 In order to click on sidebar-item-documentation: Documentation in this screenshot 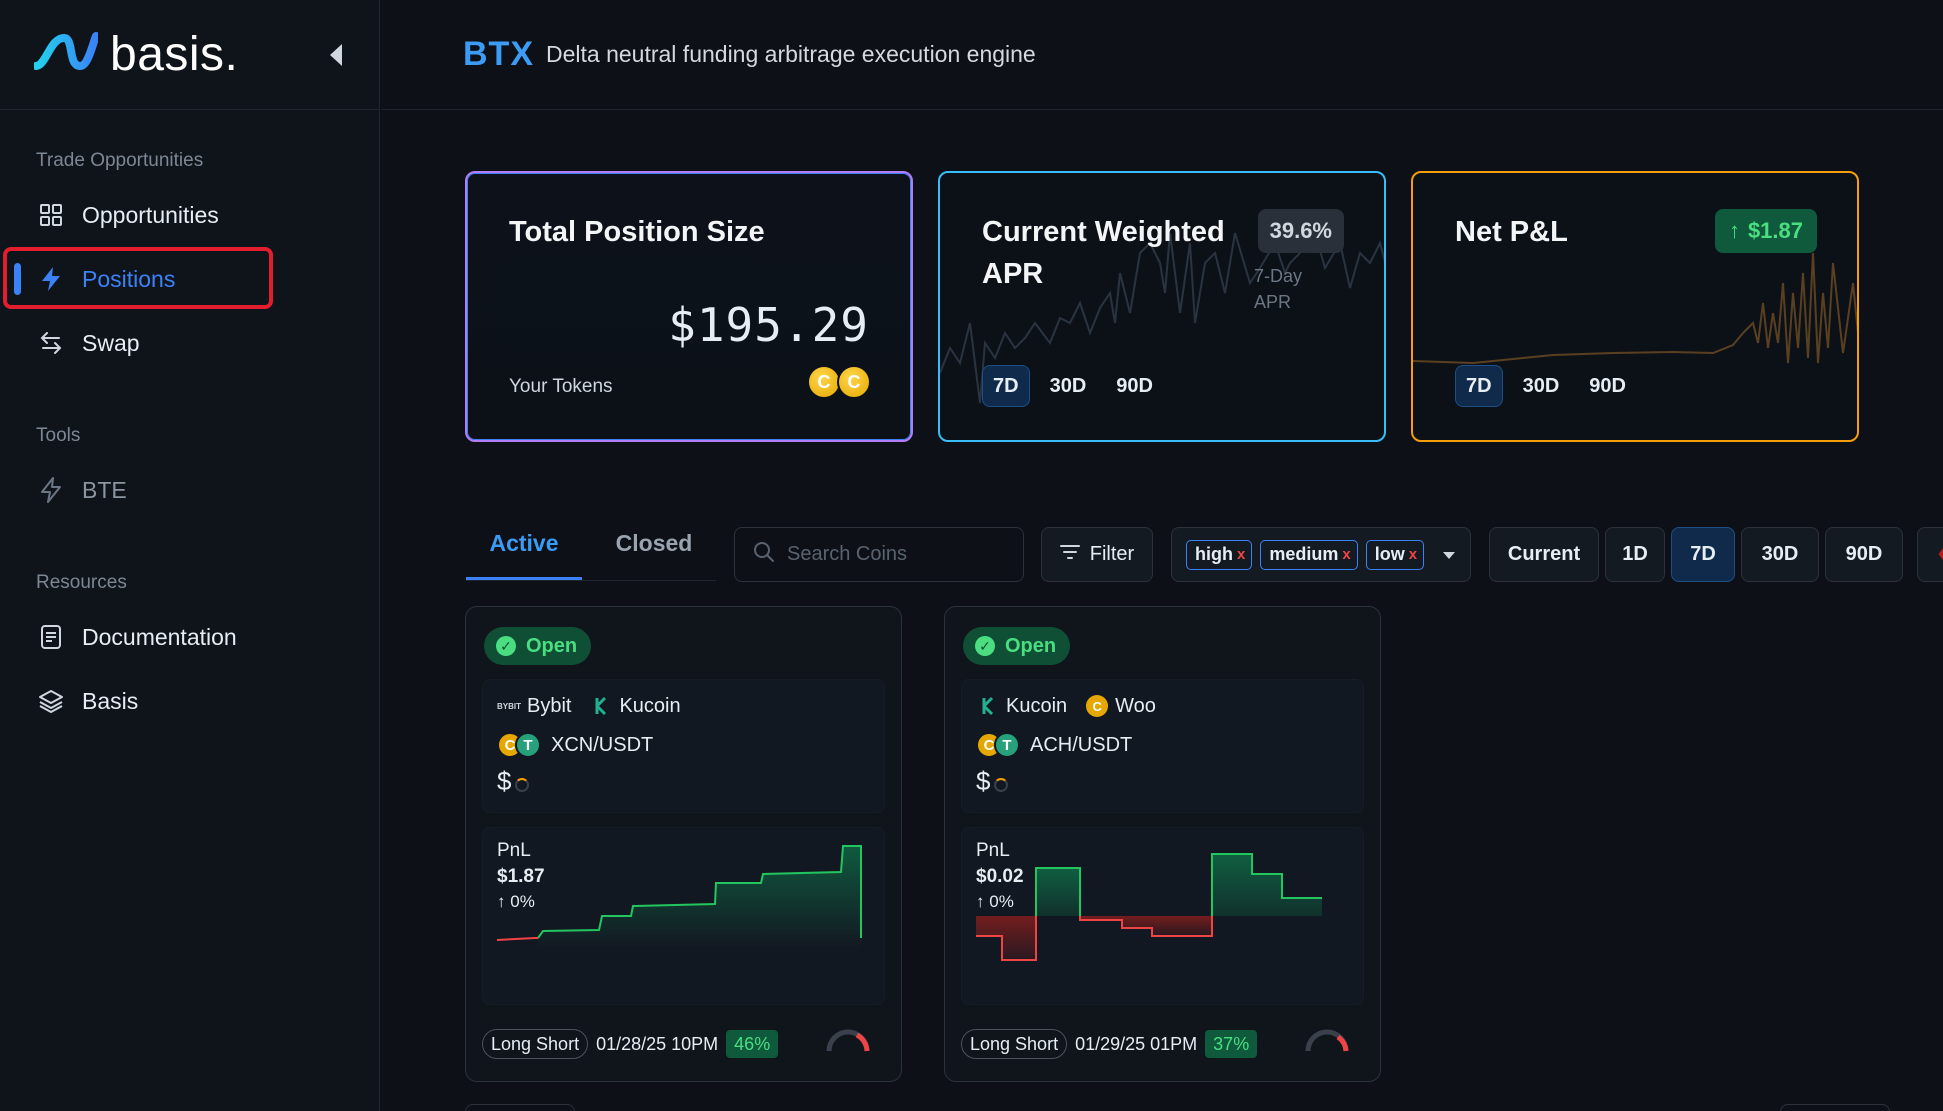, I will do `click(190, 637)`.